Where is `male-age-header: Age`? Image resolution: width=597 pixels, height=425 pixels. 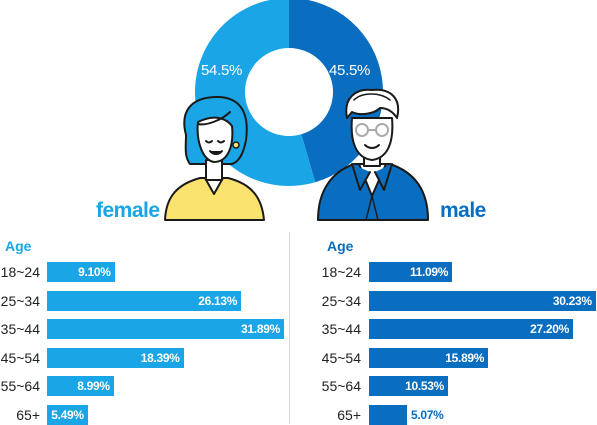
male-age-header: Age is located at coordinates (340, 246).